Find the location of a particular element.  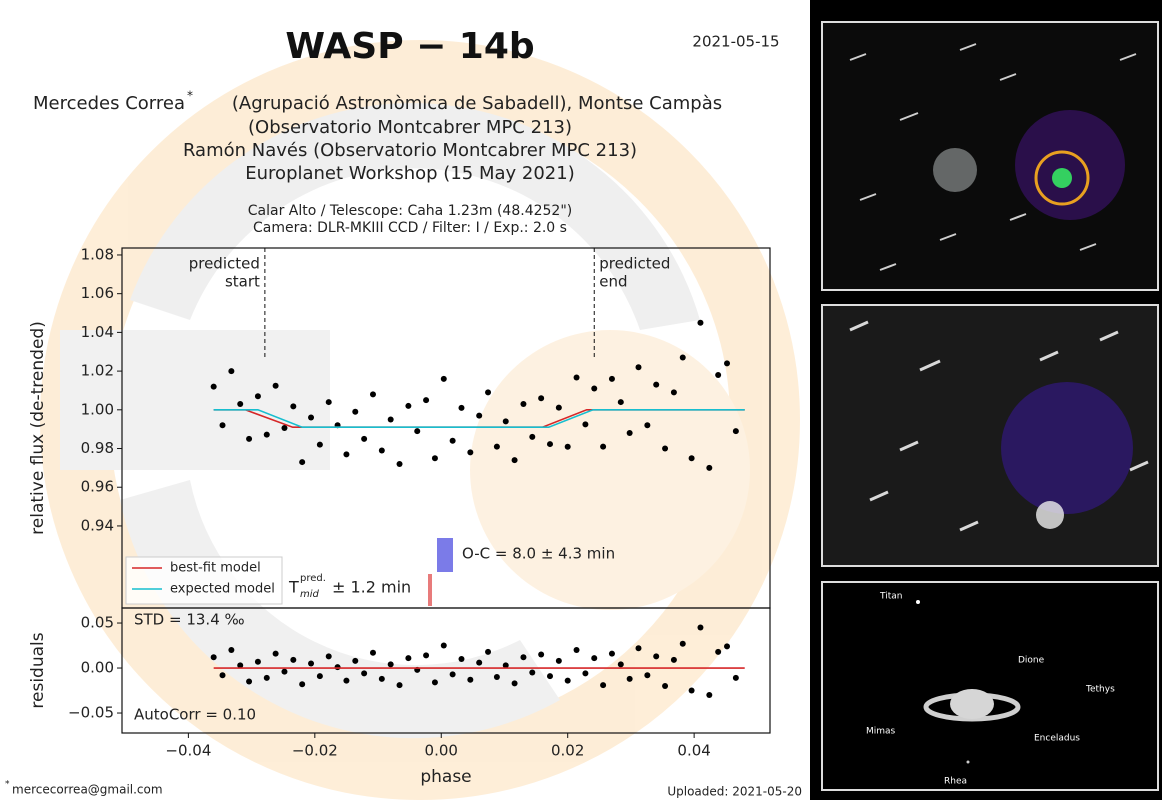

x-tick-label: 0.04 is located at coordinates (693, 751).